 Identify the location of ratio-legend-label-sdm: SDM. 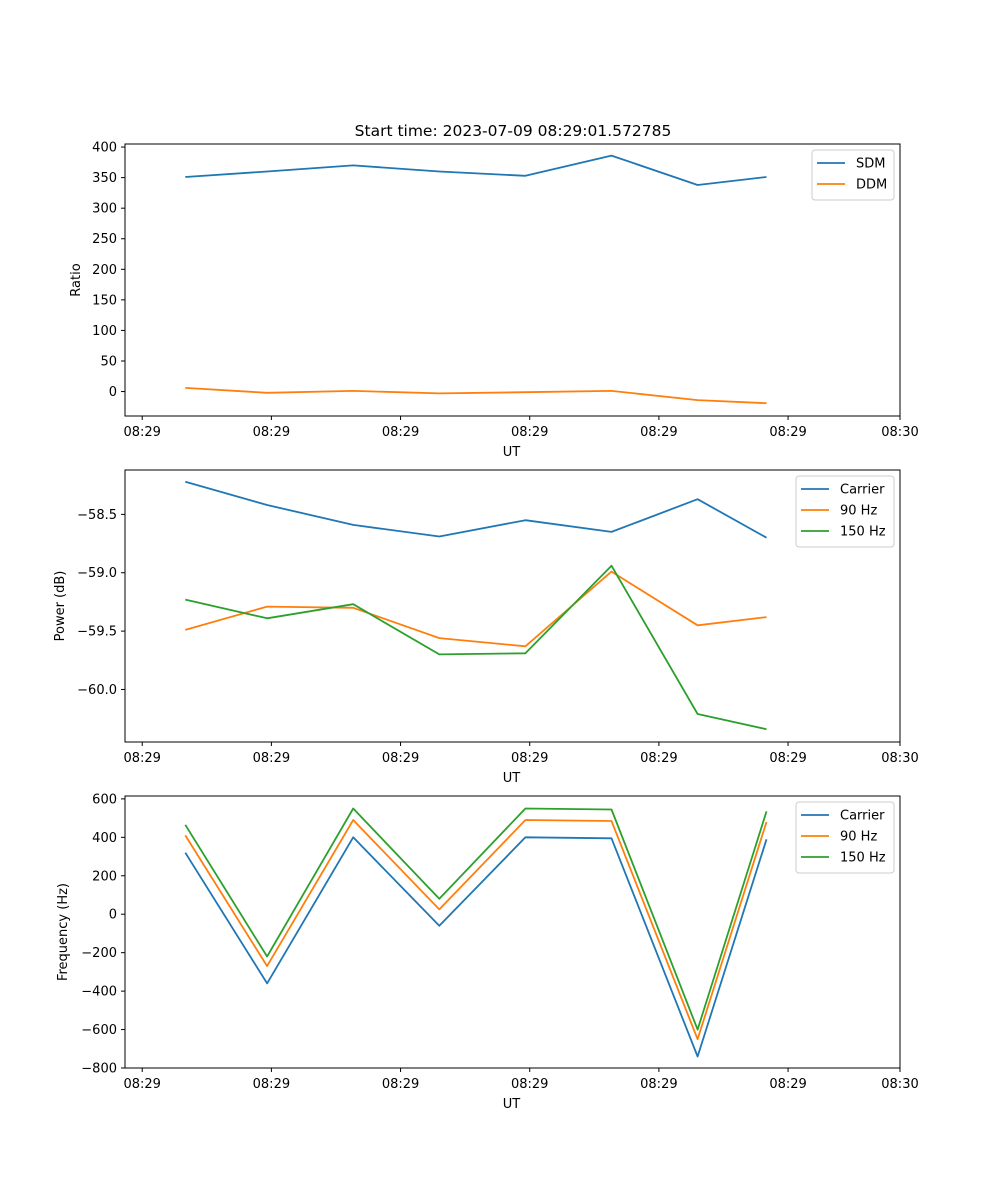
(870, 164).